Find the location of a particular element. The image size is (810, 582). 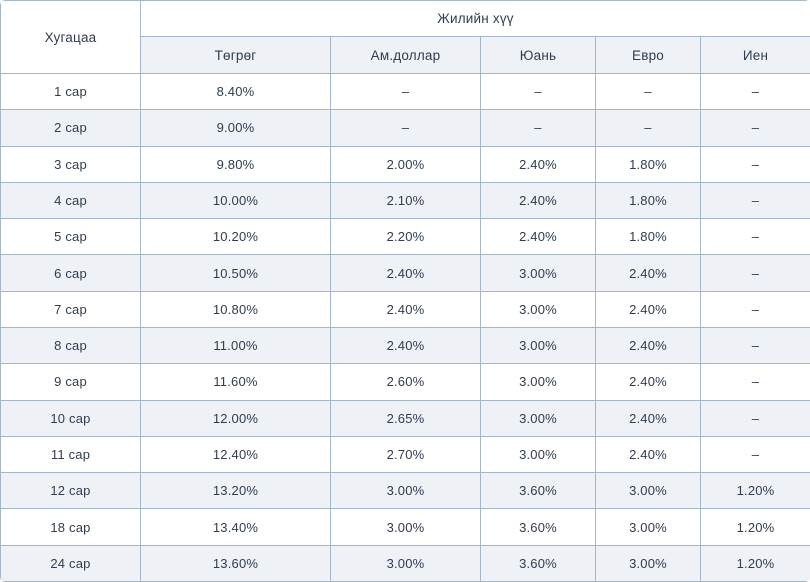

duration-column-header: Хугацаа is located at coordinates (70, 37).